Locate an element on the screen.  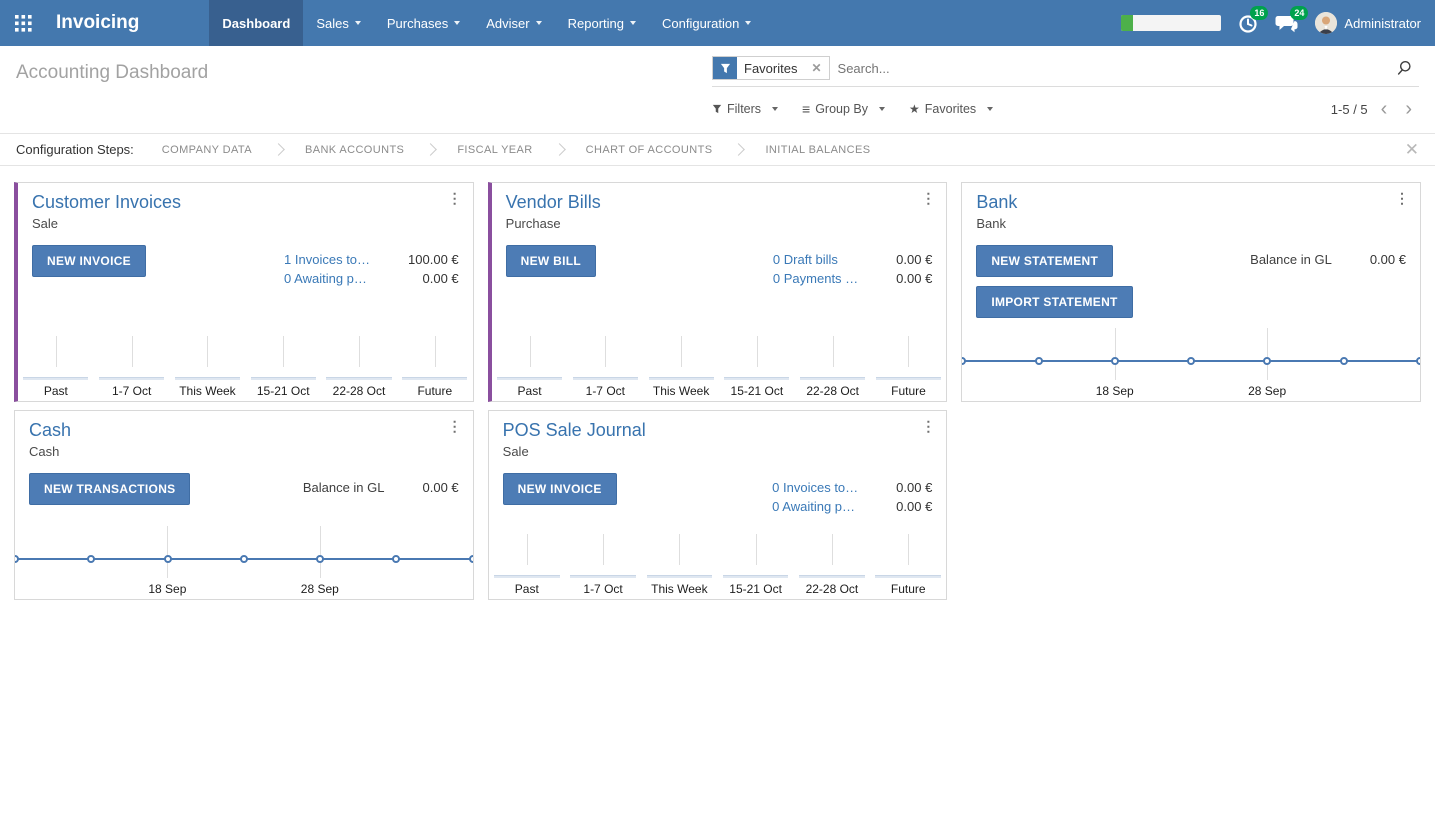
user-menu: Administrator is located at coordinates (1368, 23).